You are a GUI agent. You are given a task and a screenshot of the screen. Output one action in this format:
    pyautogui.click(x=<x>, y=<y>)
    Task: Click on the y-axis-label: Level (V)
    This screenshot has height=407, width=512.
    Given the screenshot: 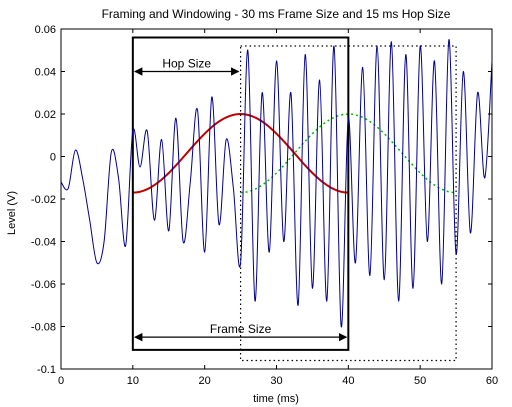 What is the action you would take?
    pyautogui.click(x=12, y=213)
    